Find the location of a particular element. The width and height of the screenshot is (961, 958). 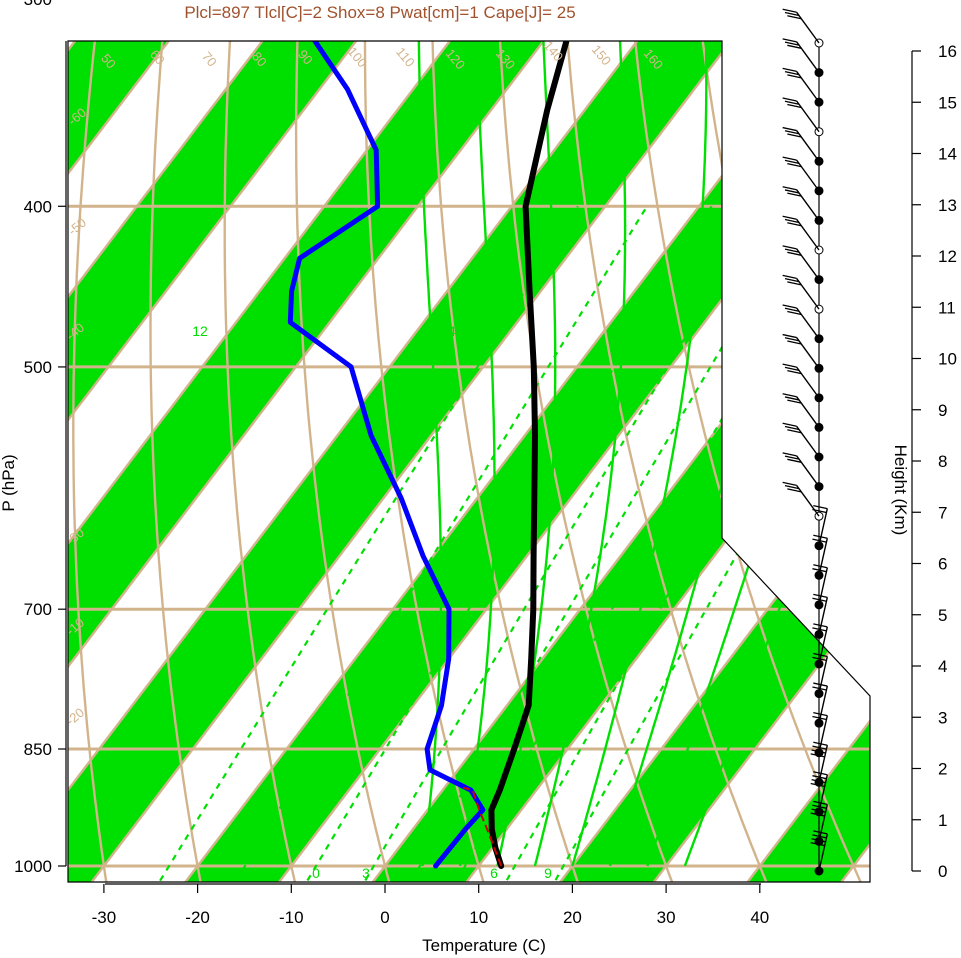

height-tick-label: 4 is located at coordinates (942, 666).